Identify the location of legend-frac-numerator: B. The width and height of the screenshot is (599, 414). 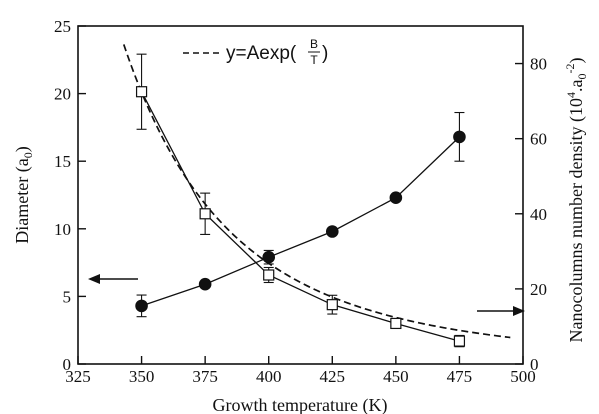
(314, 44).